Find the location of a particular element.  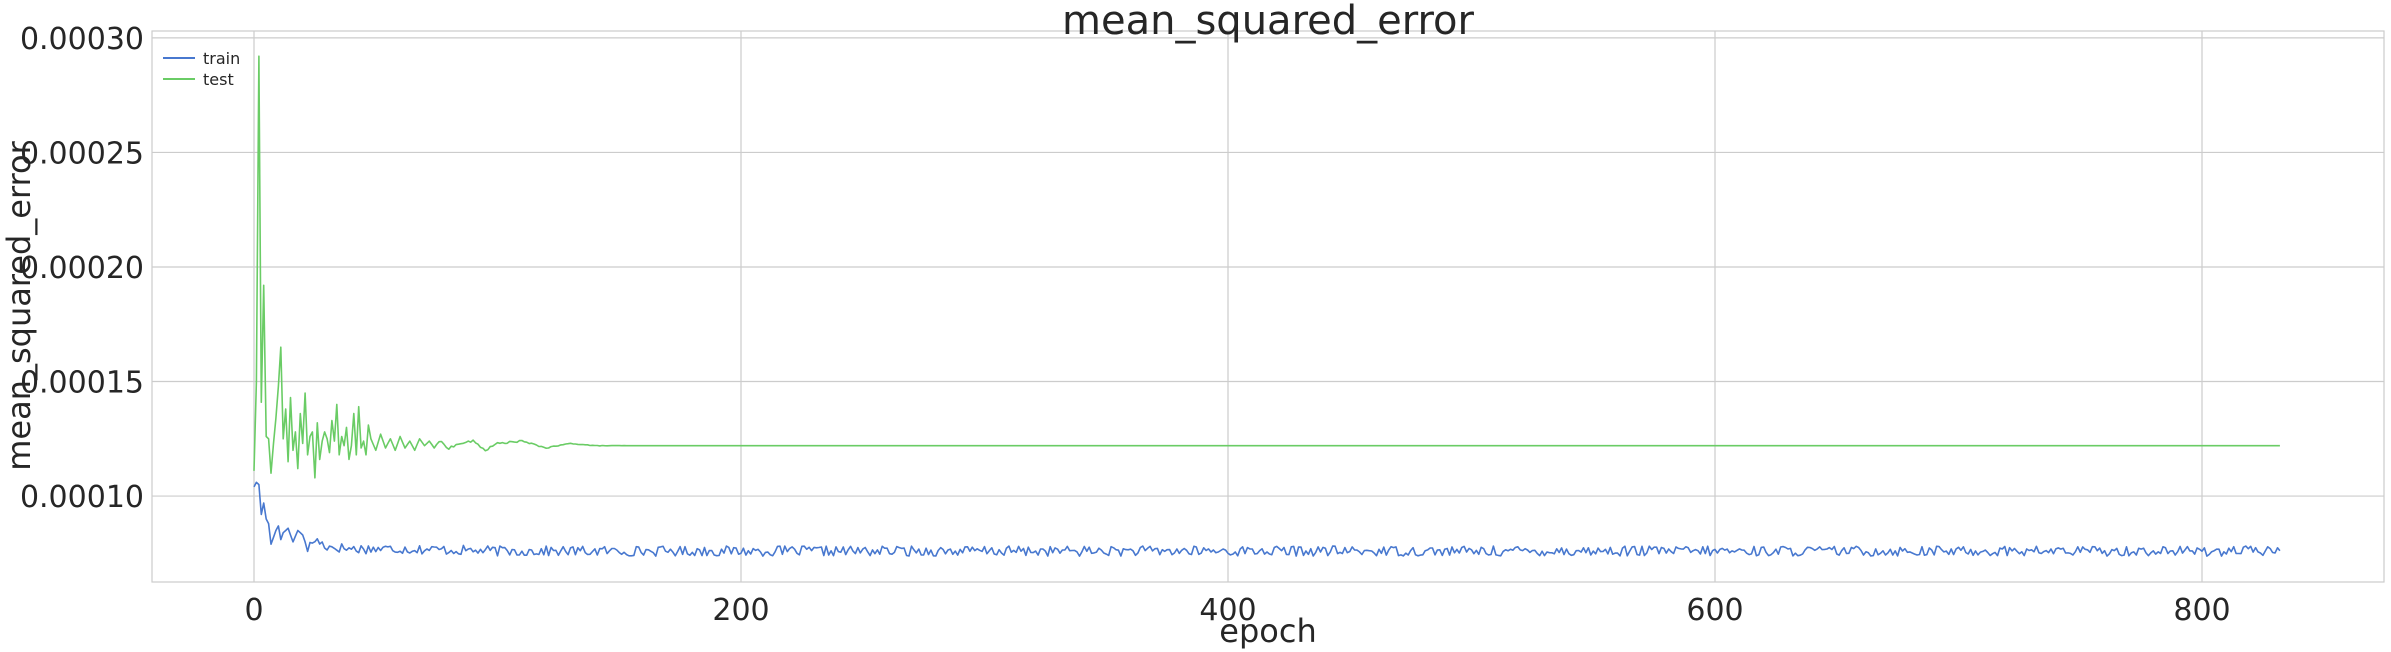

x-tick-label: 0 is located at coordinates (253, 610).